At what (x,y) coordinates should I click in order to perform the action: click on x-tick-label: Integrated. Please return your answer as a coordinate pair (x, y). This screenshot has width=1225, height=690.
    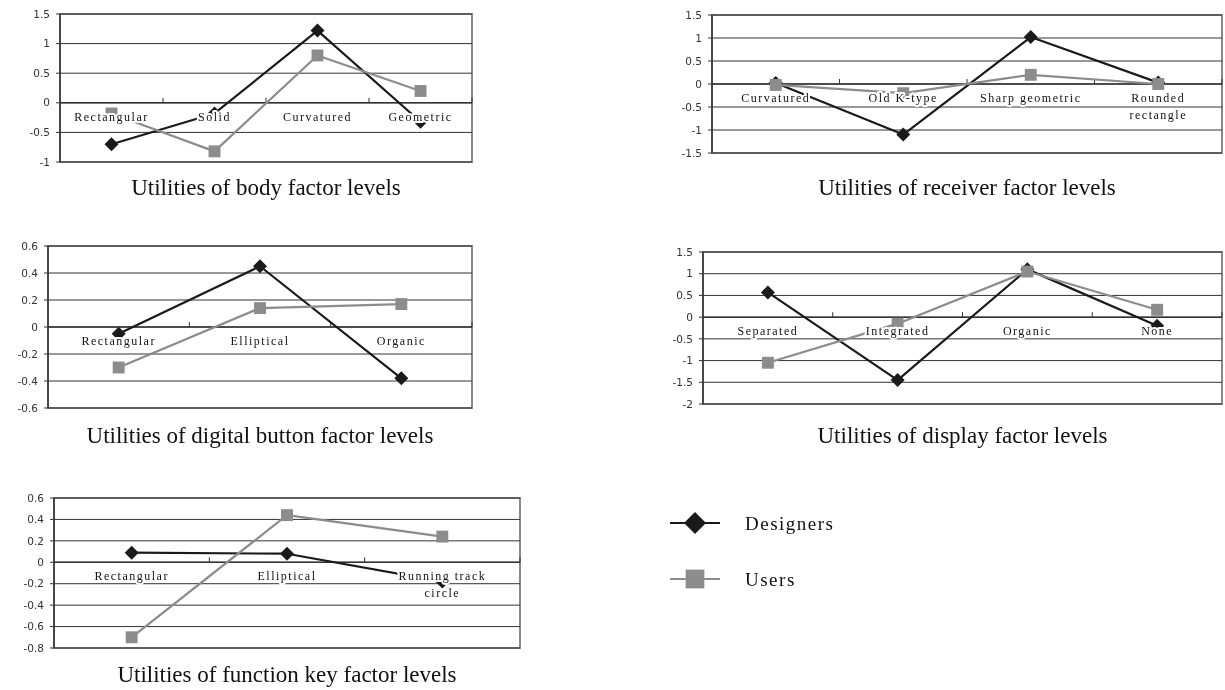
    Looking at the image, I should click on (897, 331).